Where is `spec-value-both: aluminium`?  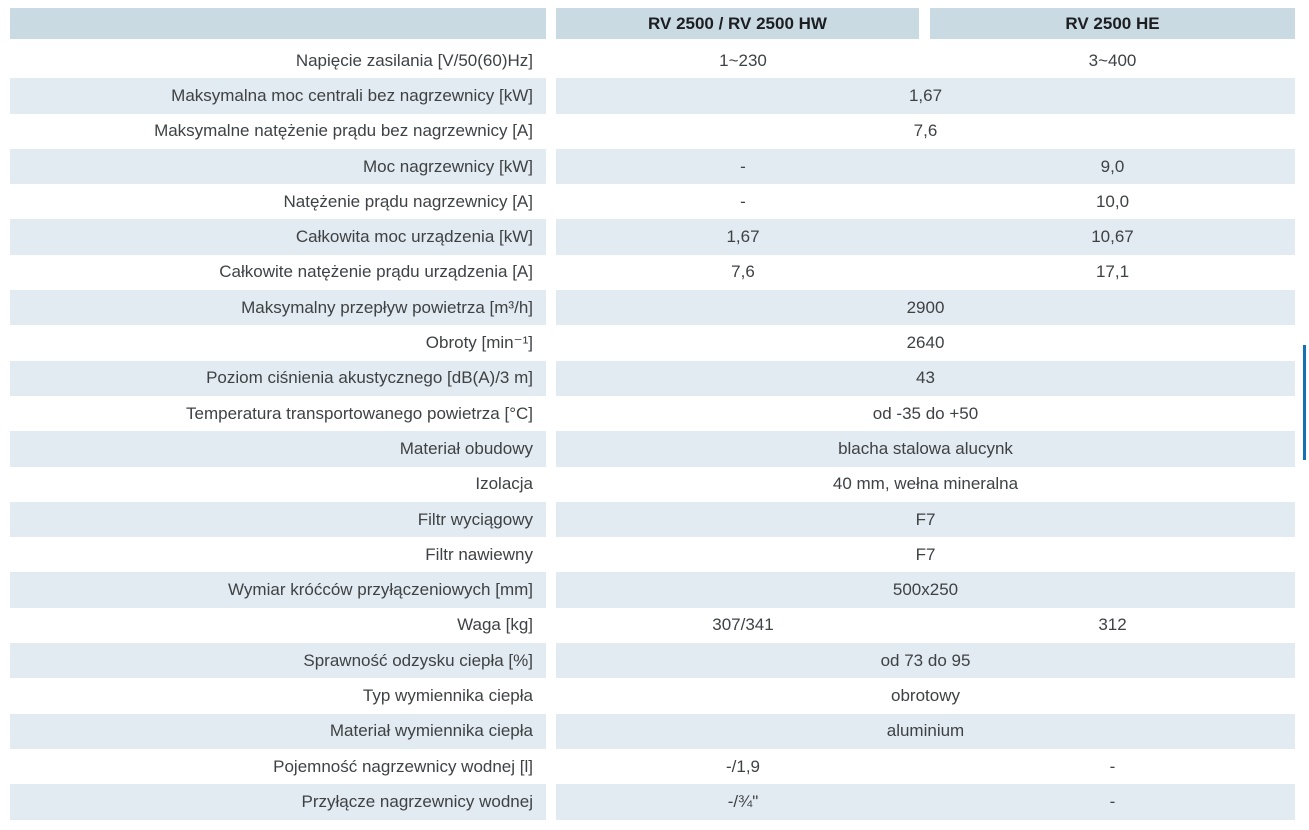
spec-value-both: aluminium is located at coordinates (925, 731).